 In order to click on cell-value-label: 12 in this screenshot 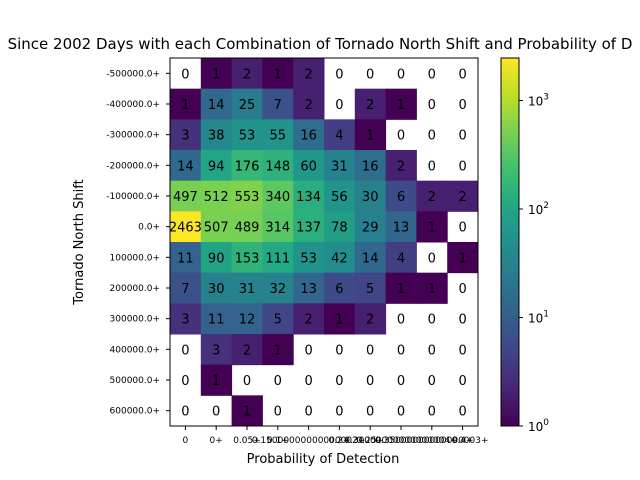, I will do `click(247, 320)`.